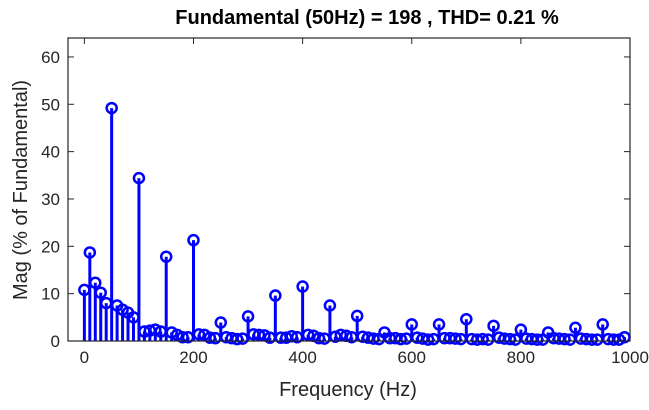 The width and height of the screenshot is (649, 410). I want to click on x-tick-label: 200, so click(193, 357).